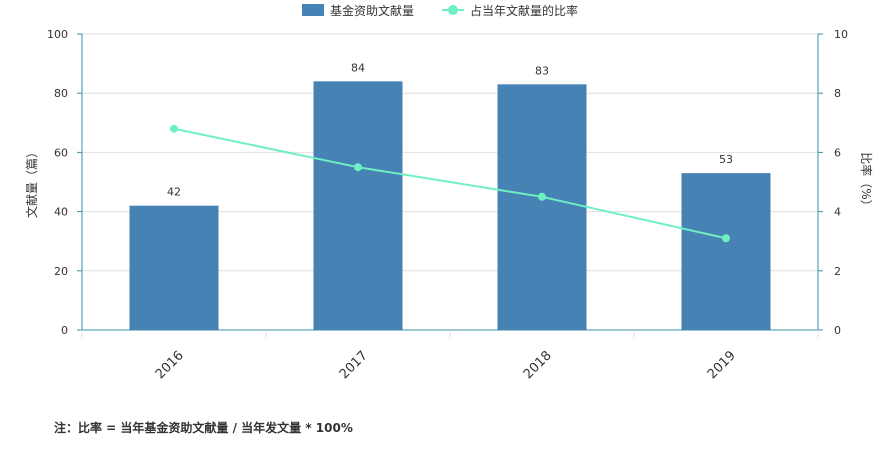 This screenshot has width=880, height=452. What do you see at coordinates (174, 128) in the screenshot?
I see `ratio-point-2016` at bounding box center [174, 128].